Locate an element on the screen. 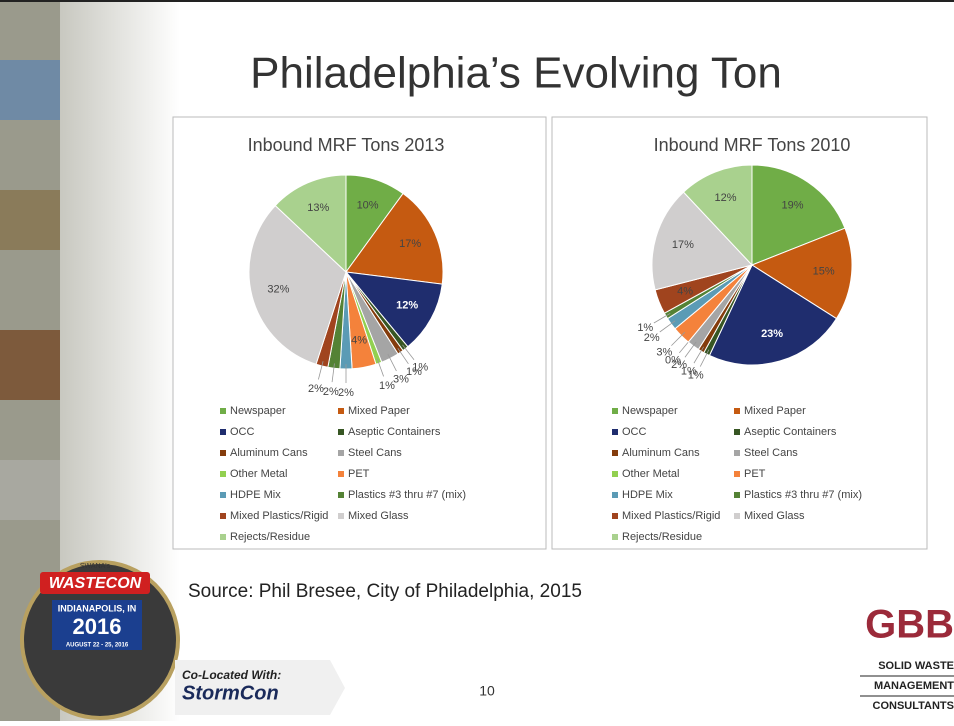  data-label: 23% is located at coordinates (772, 334).